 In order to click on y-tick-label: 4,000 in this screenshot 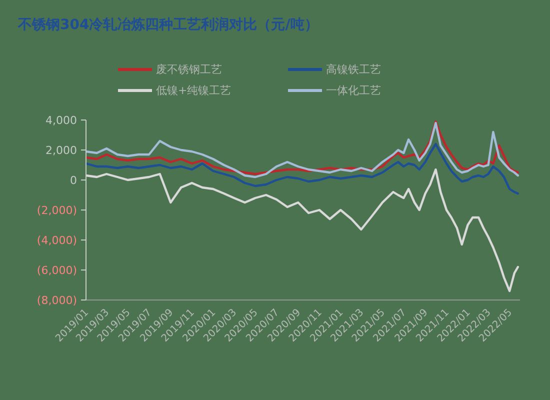, I will do `click(61, 120)`.